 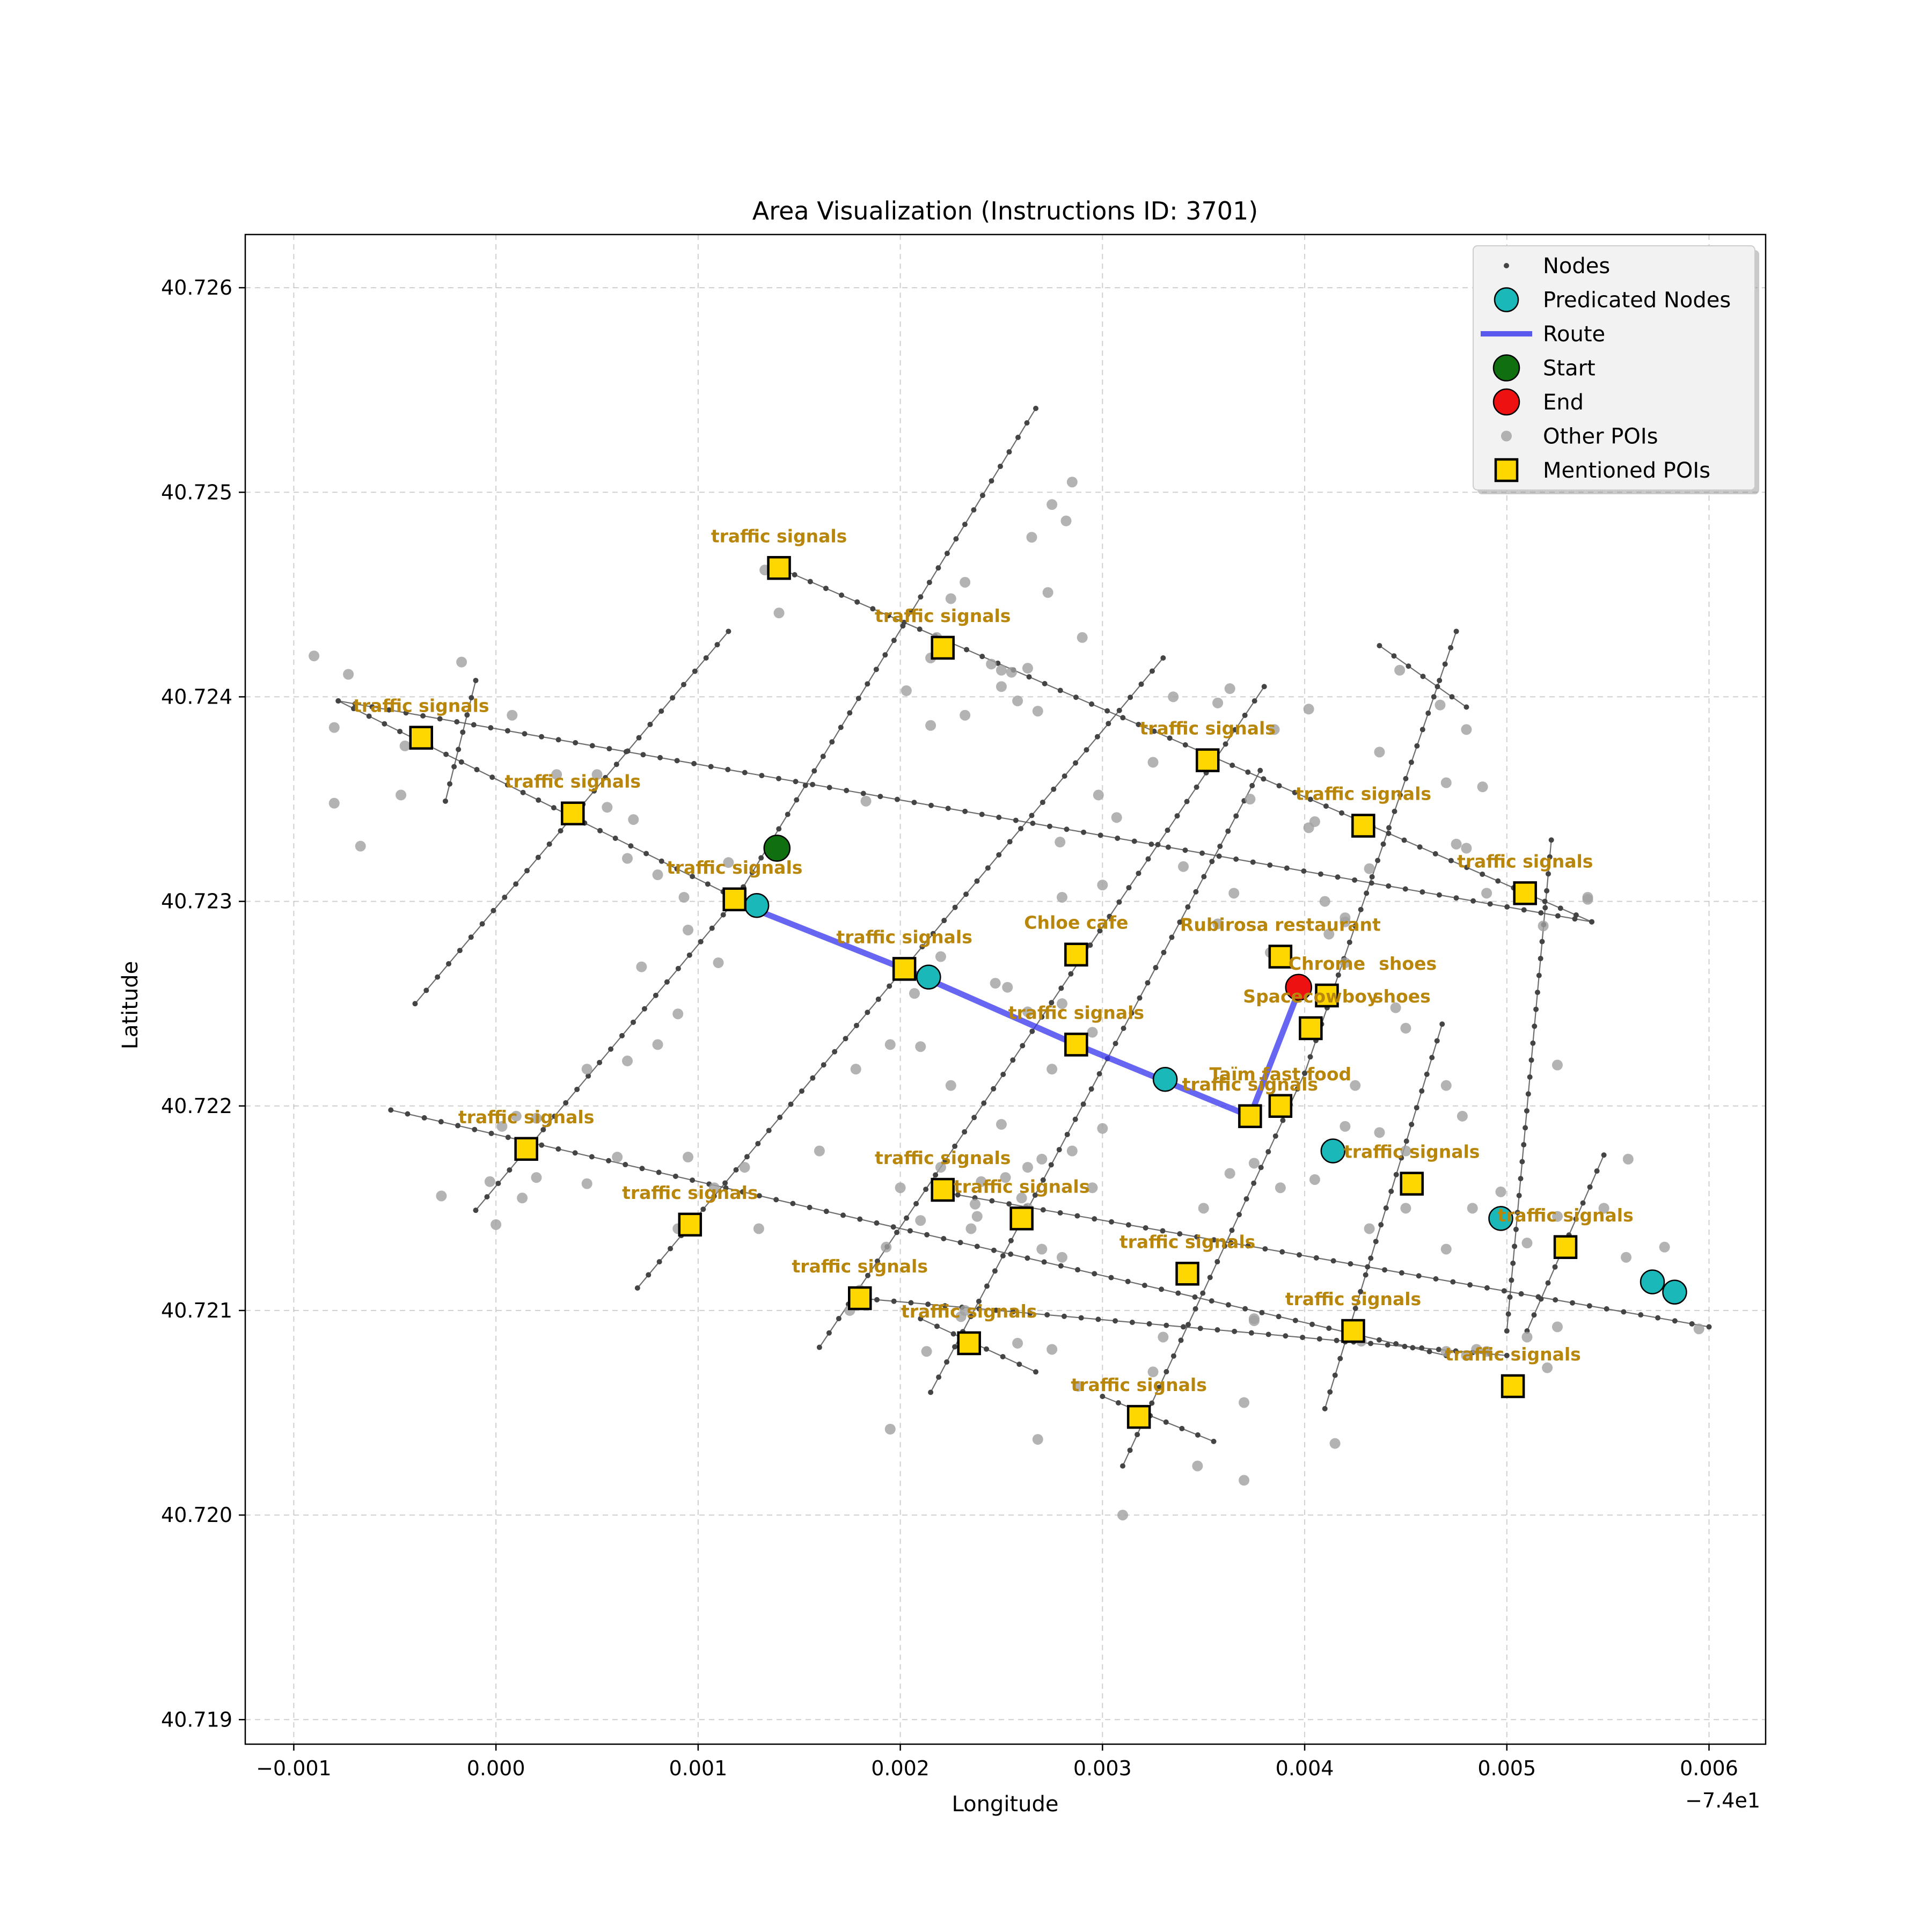 What do you see at coordinates (1506, 265) in the screenshot?
I see `legend-symbol-nodes` at bounding box center [1506, 265].